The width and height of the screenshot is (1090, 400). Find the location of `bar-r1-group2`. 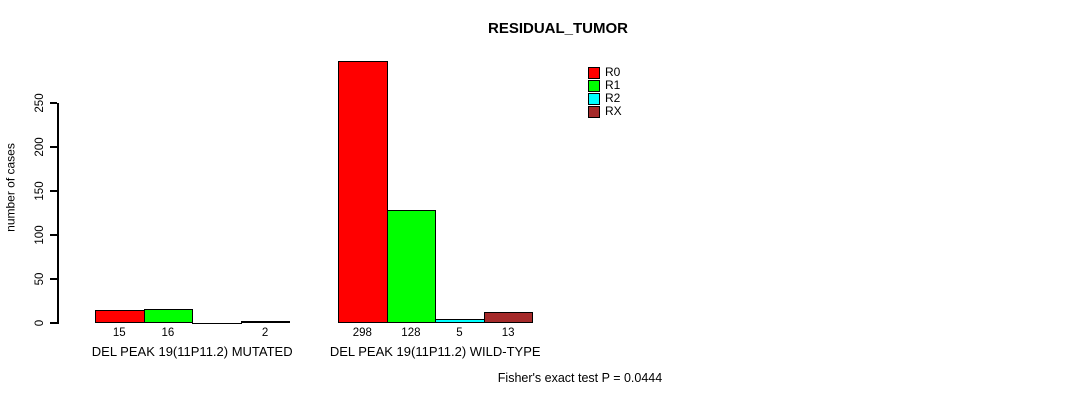

bar-r1-group2 is located at coordinates (411, 266).